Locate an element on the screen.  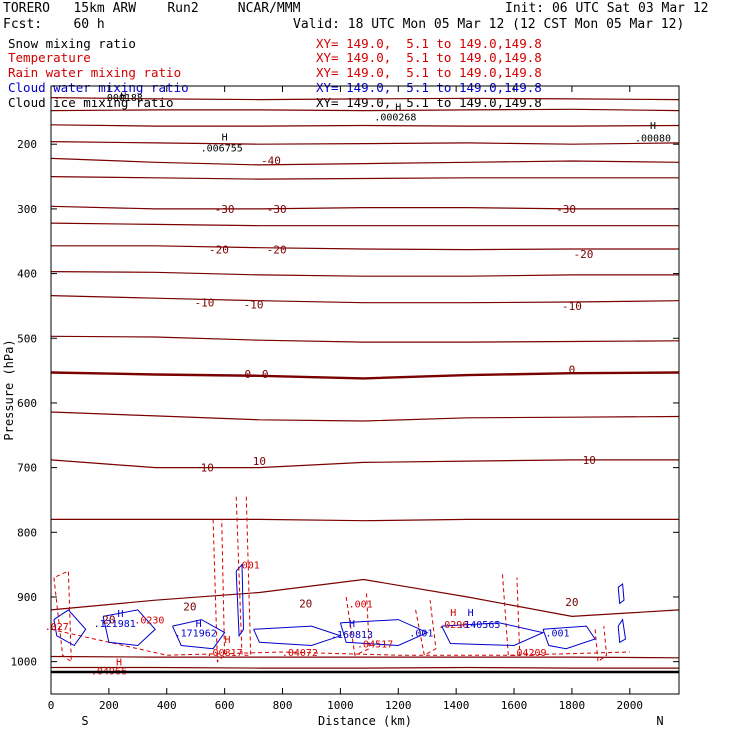
x-tick-label: 600 is located at coordinates (225, 705).